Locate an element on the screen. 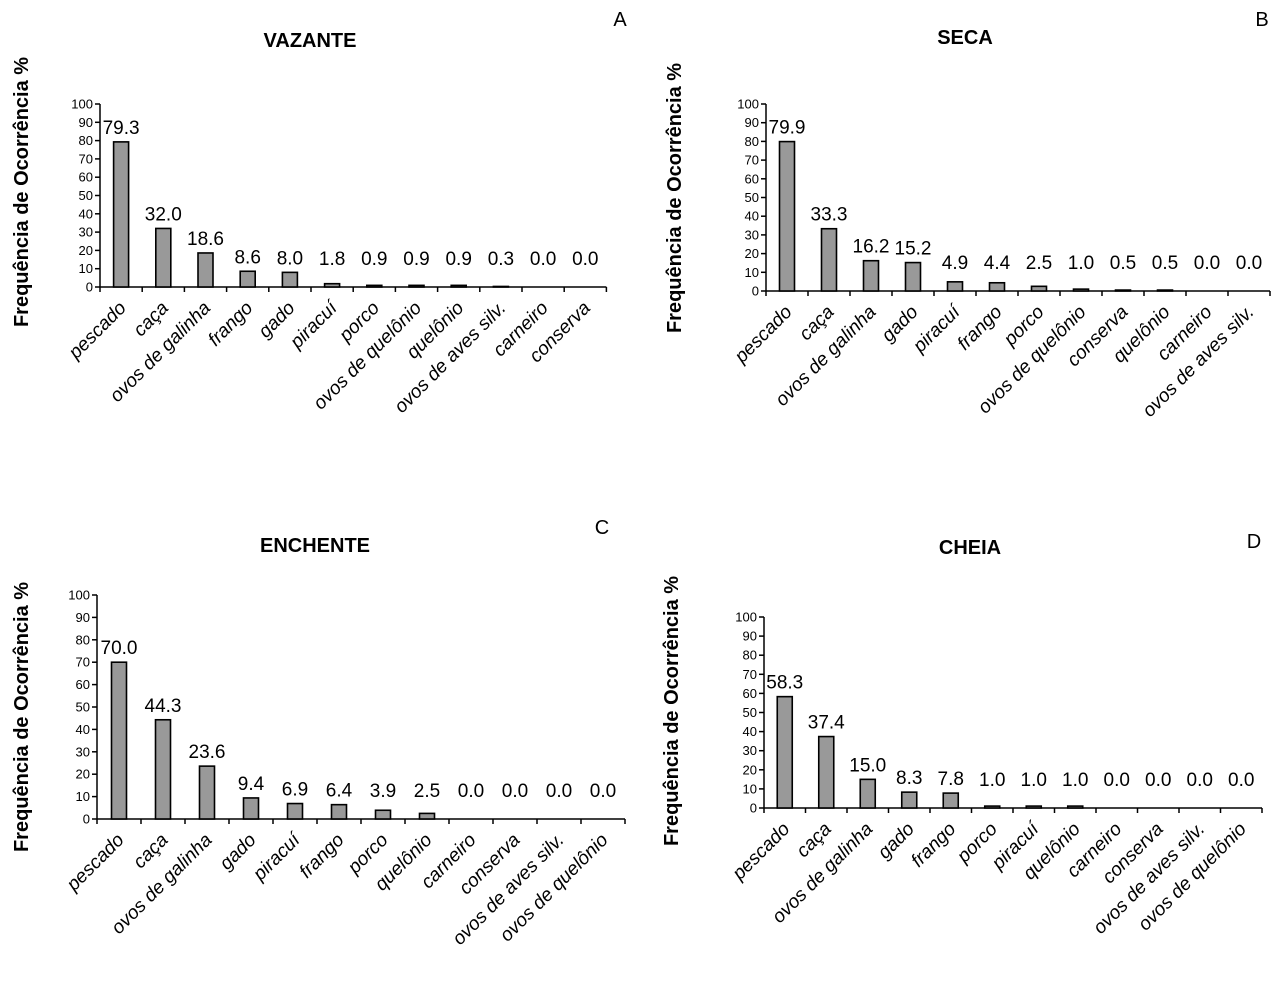  data-label: 0.9 is located at coordinates (416, 259).